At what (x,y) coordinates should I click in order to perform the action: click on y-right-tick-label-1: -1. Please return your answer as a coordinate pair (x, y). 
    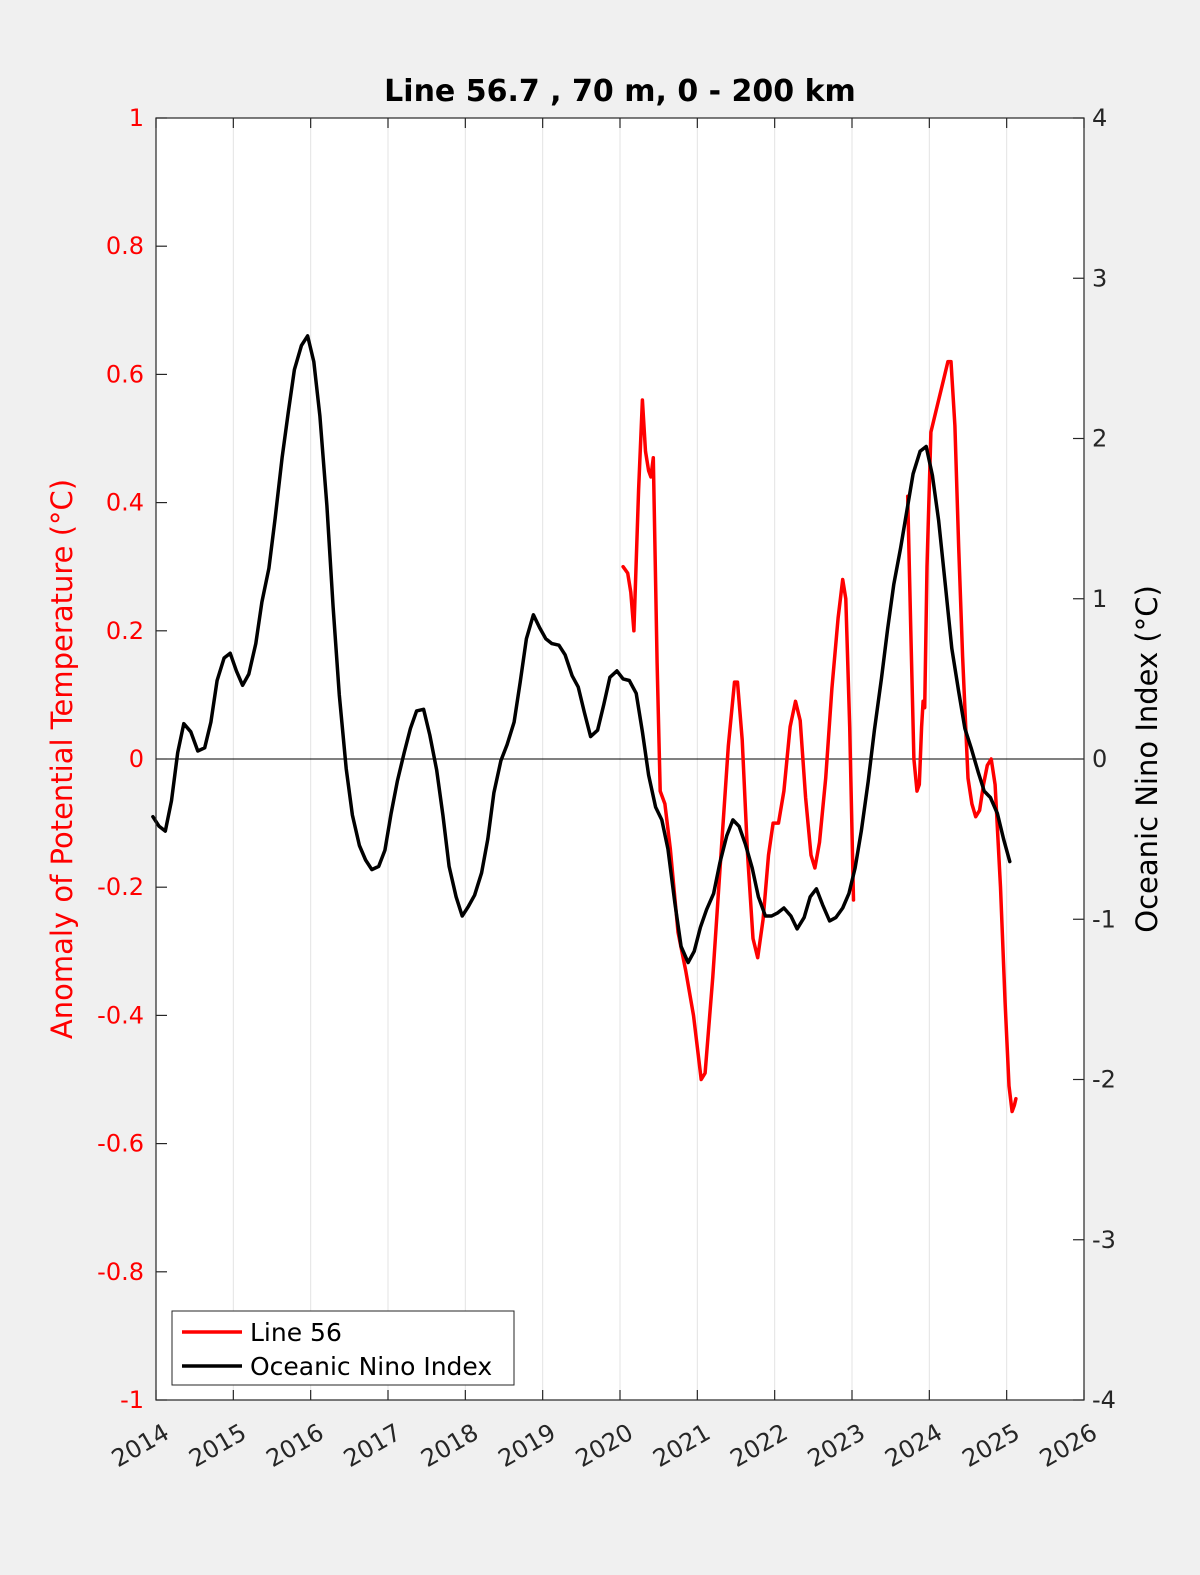
    Looking at the image, I should click on (1104, 919).